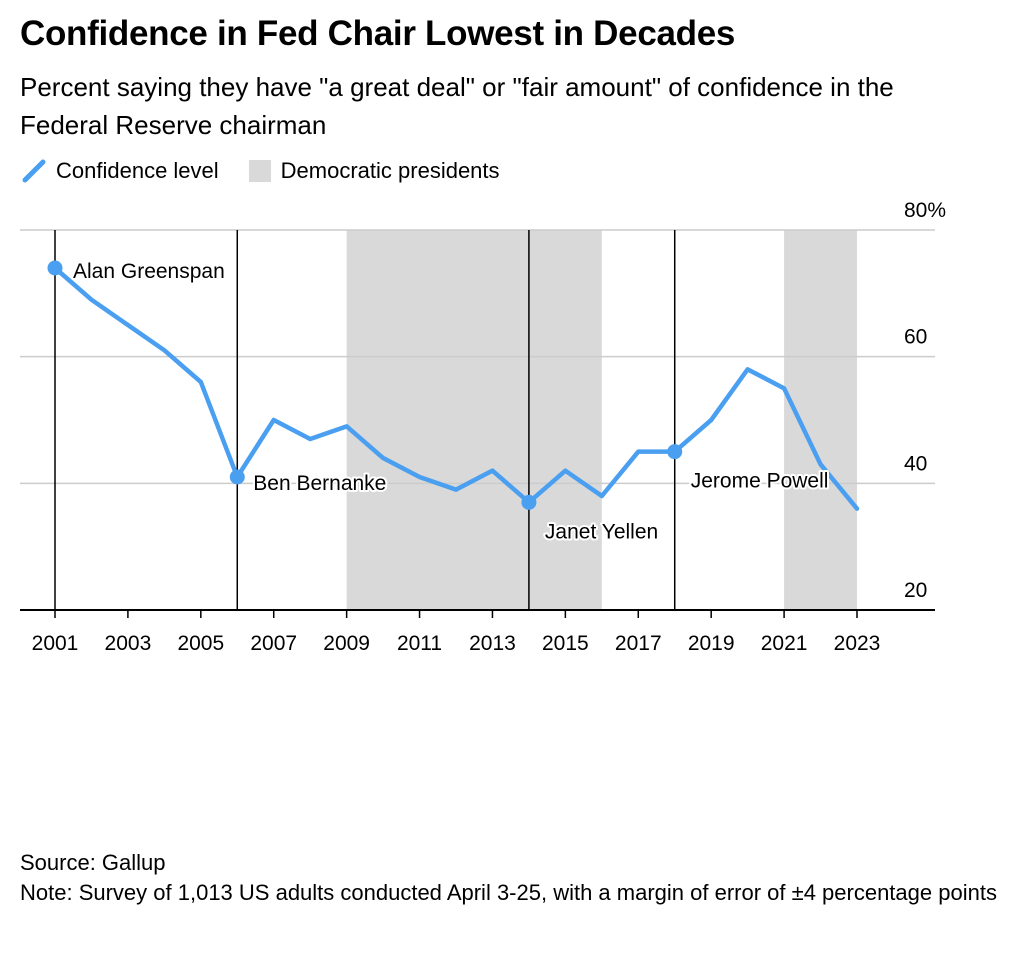 The height and width of the screenshot is (956, 1024). Describe the element at coordinates (390, 170) in the screenshot. I see `legend-label-democratic: Democratic presidents` at that location.